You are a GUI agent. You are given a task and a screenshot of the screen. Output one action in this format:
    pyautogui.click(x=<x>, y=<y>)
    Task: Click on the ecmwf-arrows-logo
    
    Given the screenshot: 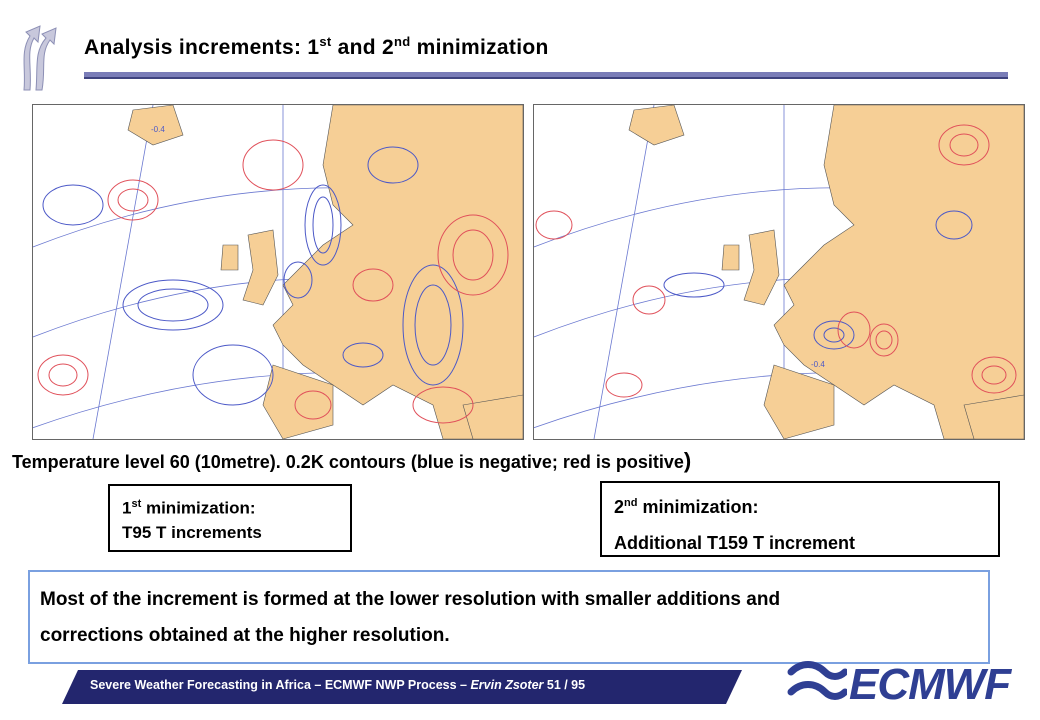 What is the action you would take?
    pyautogui.click(x=40, y=58)
    